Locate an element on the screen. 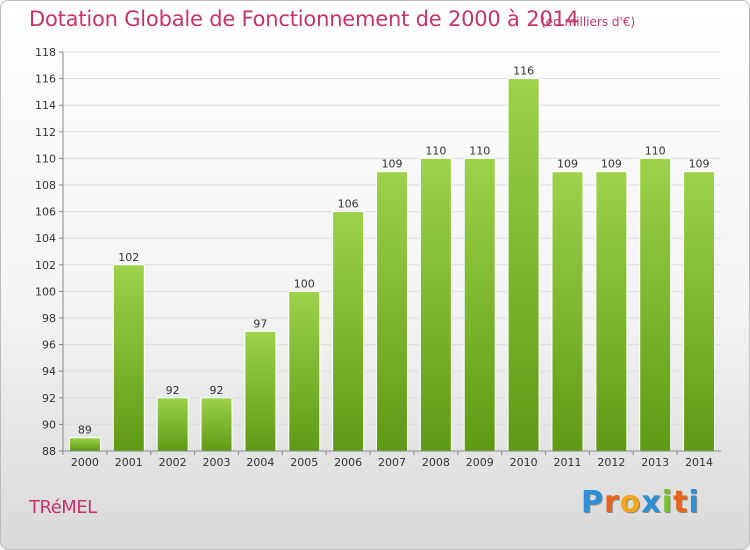 This screenshot has height=550, width=750. bar-2004 is located at coordinates (260, 391).